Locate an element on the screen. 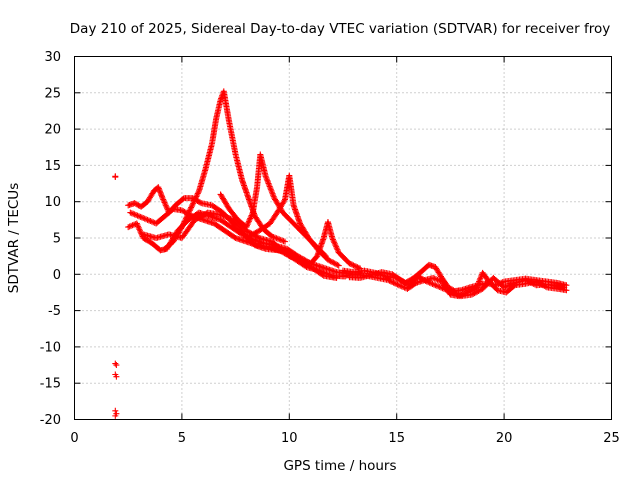 The image size is (640, 480). y-axis-label: SDTVAR / TECUs is located at coordinates (14, 238).